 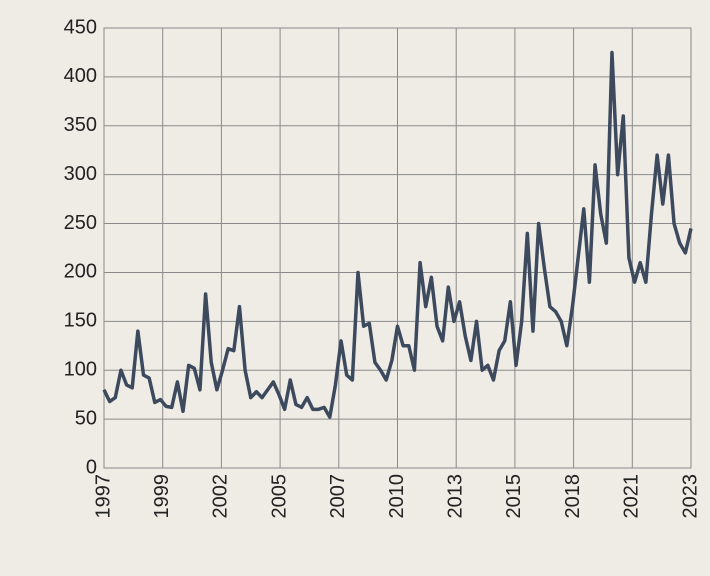 I want to click on y-tick-label: 50, so click(x=86, y=418).